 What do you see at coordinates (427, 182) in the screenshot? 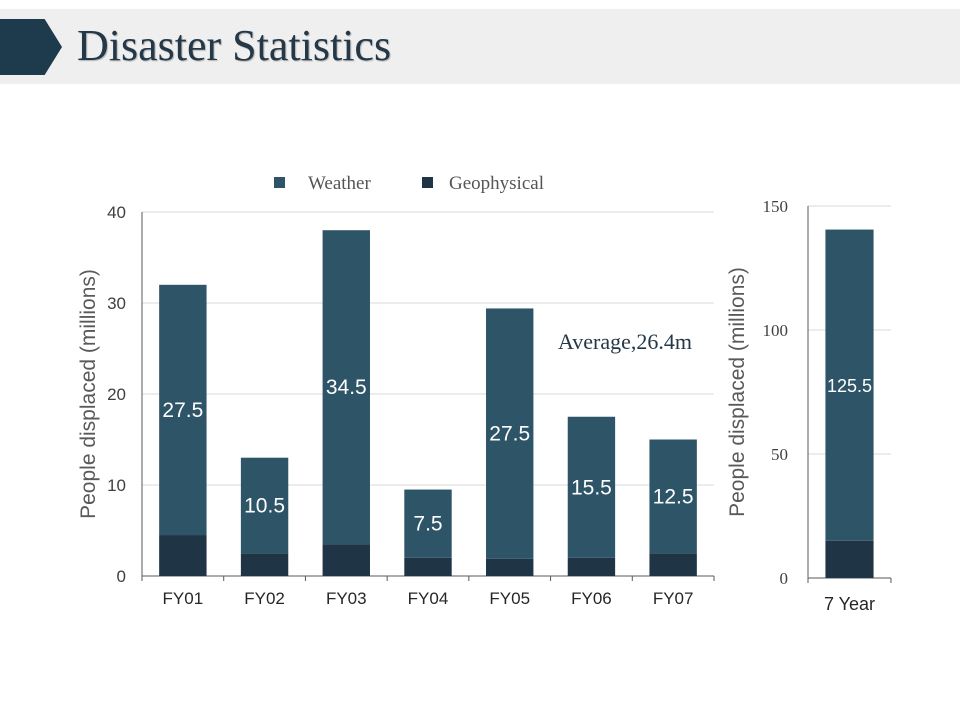
I see `legend-swatch-geophysical` at bounding box center [427, 182].